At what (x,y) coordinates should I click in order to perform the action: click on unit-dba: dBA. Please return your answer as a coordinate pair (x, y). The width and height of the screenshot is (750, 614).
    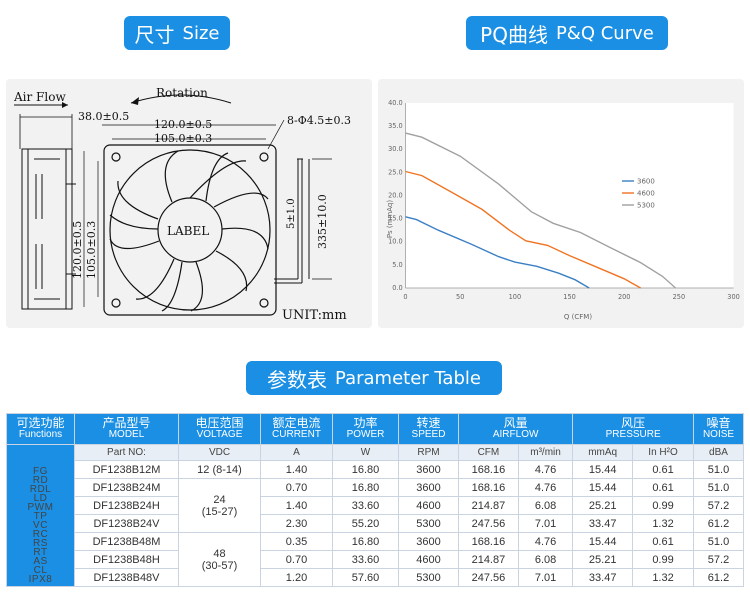
    Looking at the image, I should click on (718, 452).